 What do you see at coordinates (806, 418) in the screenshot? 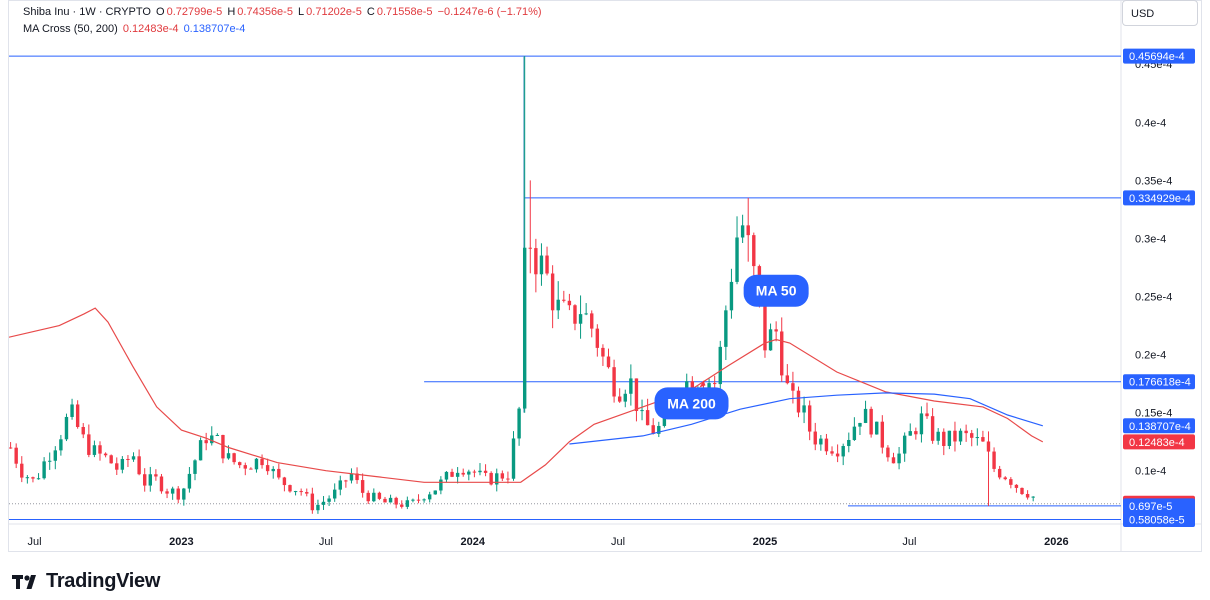
I see `ma200-line` at bounding box center [806, 418].